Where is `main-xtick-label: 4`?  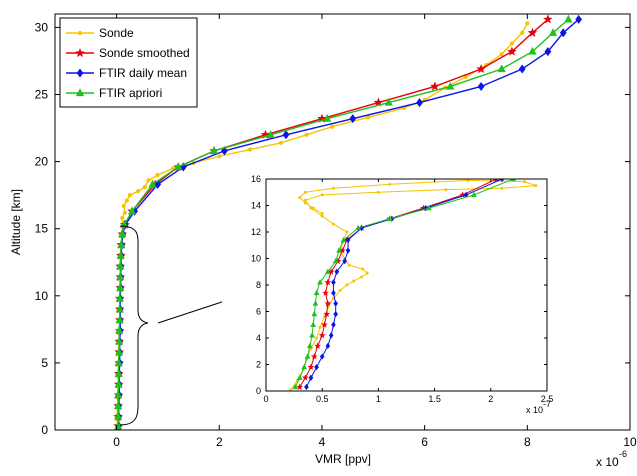
main-xtick-label: 4 is located at coordinates (322, 442).